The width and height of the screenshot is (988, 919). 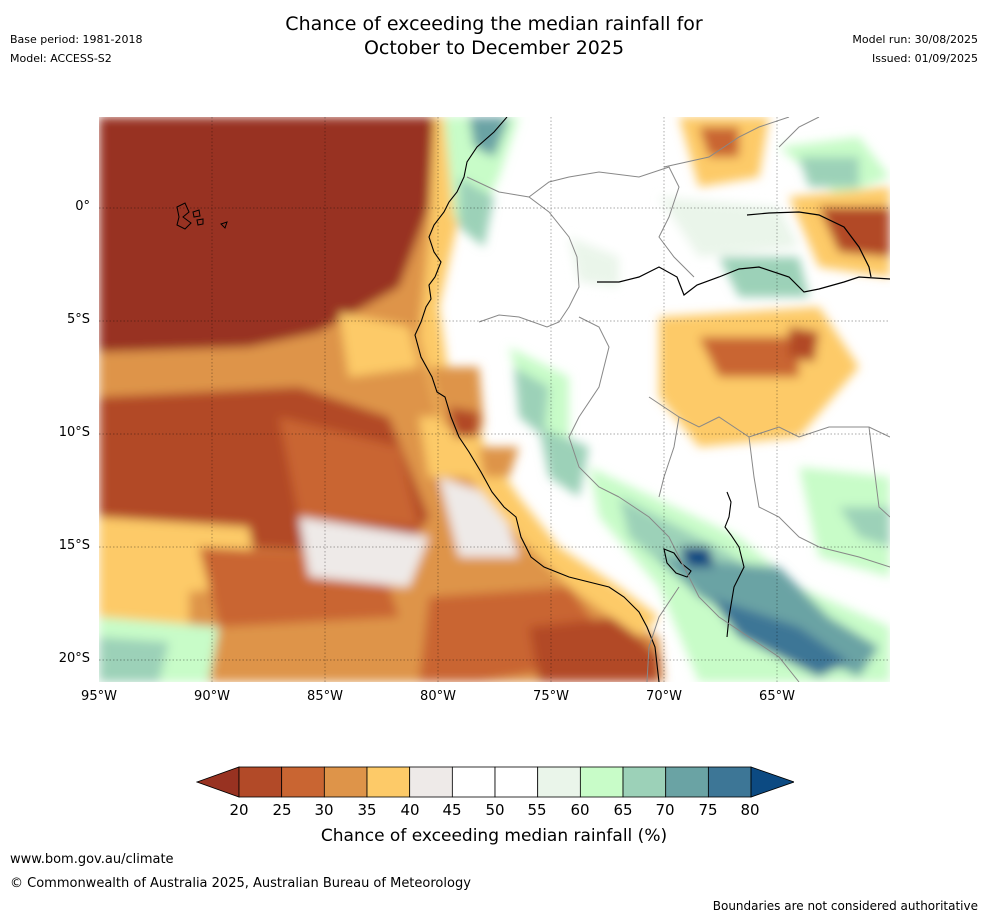 What do you see at coordinates (708, 810) in the screenshot?
I see `colorbar-tick-75: 75` at bounding box center [708, 810].